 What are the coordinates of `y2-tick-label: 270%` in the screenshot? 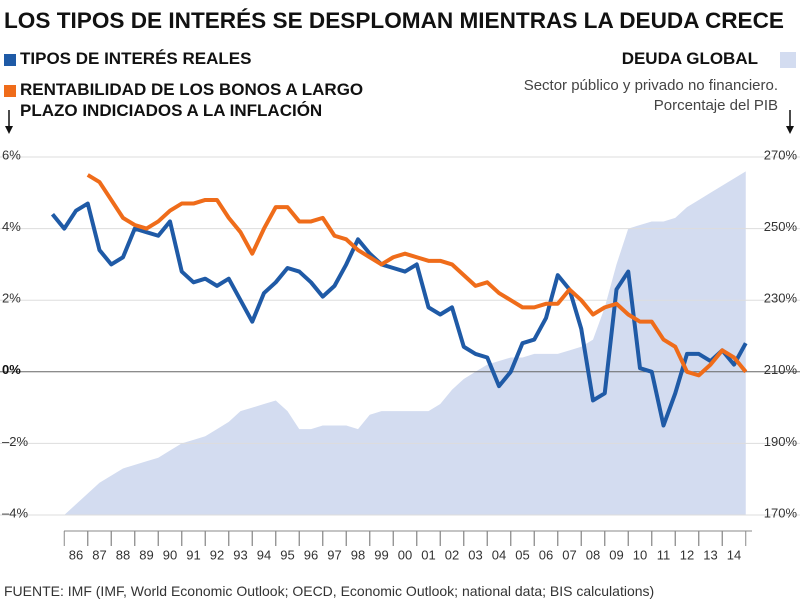 It's located at (781, 154).